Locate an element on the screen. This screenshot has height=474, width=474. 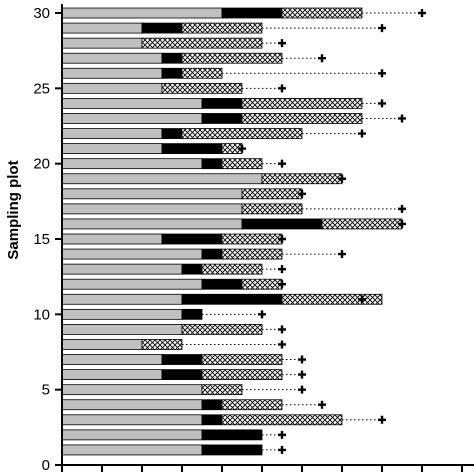
y-axis-title: Sampling plot is located at coordinates (13, 209).